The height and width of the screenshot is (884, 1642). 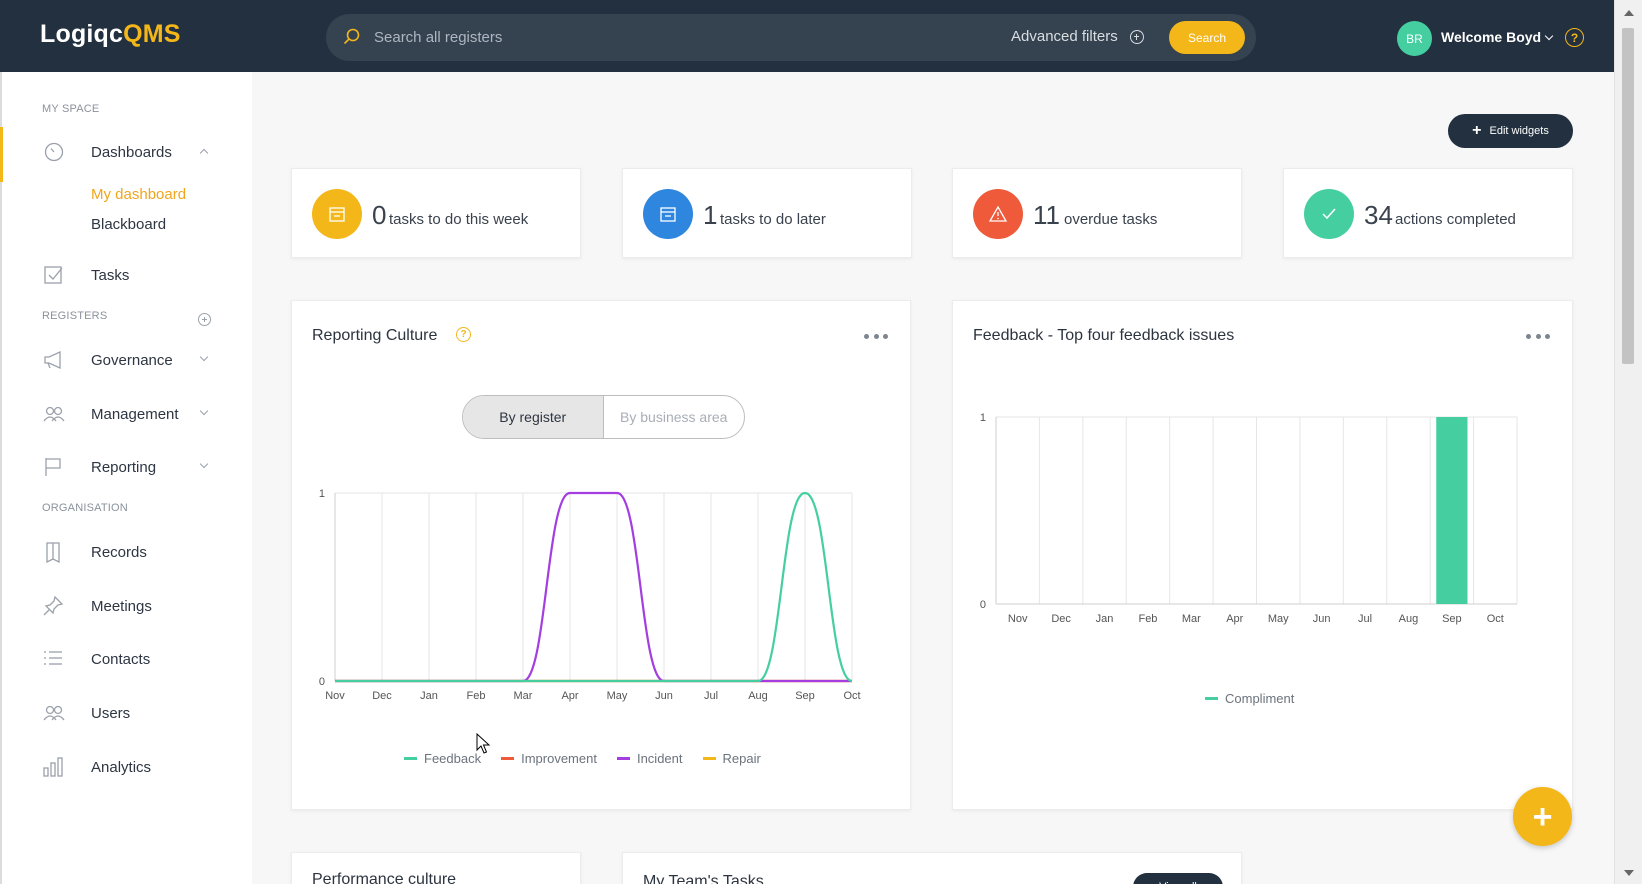 I want to click on legend-item: Improvement, so click(x=549, y=758).